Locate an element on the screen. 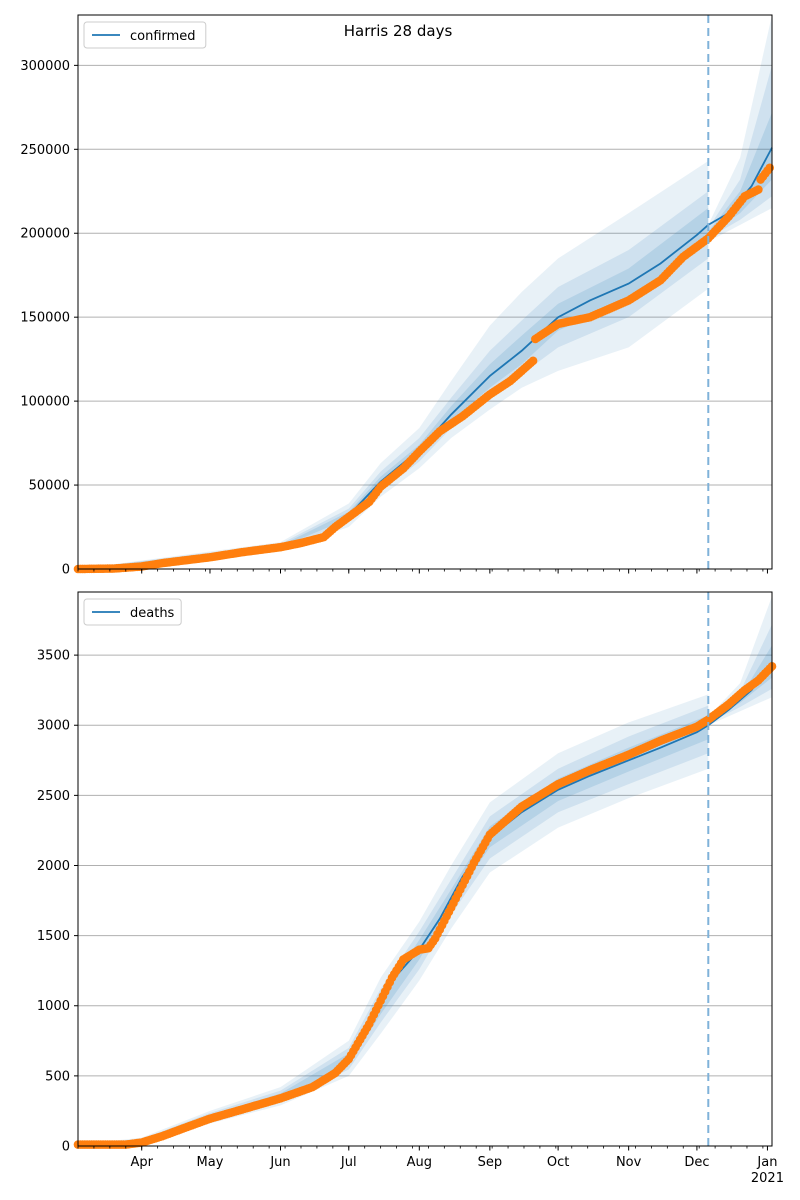 The width and height of the screenshot is (800, 1200). legend: deaths is located at coordinates (132, 612).